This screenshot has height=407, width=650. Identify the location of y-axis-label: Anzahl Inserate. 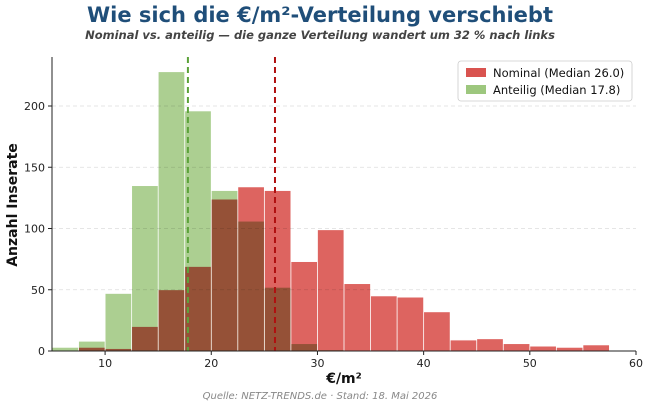
(13, 205).